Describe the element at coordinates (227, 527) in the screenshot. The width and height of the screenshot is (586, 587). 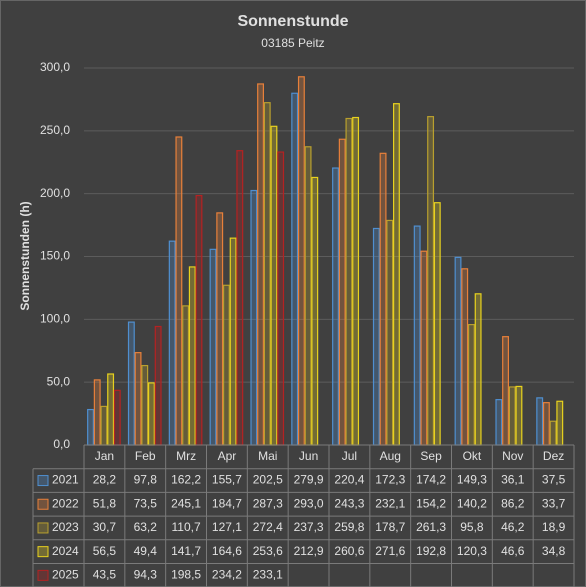
I see `data-label: 127,1` at that location.